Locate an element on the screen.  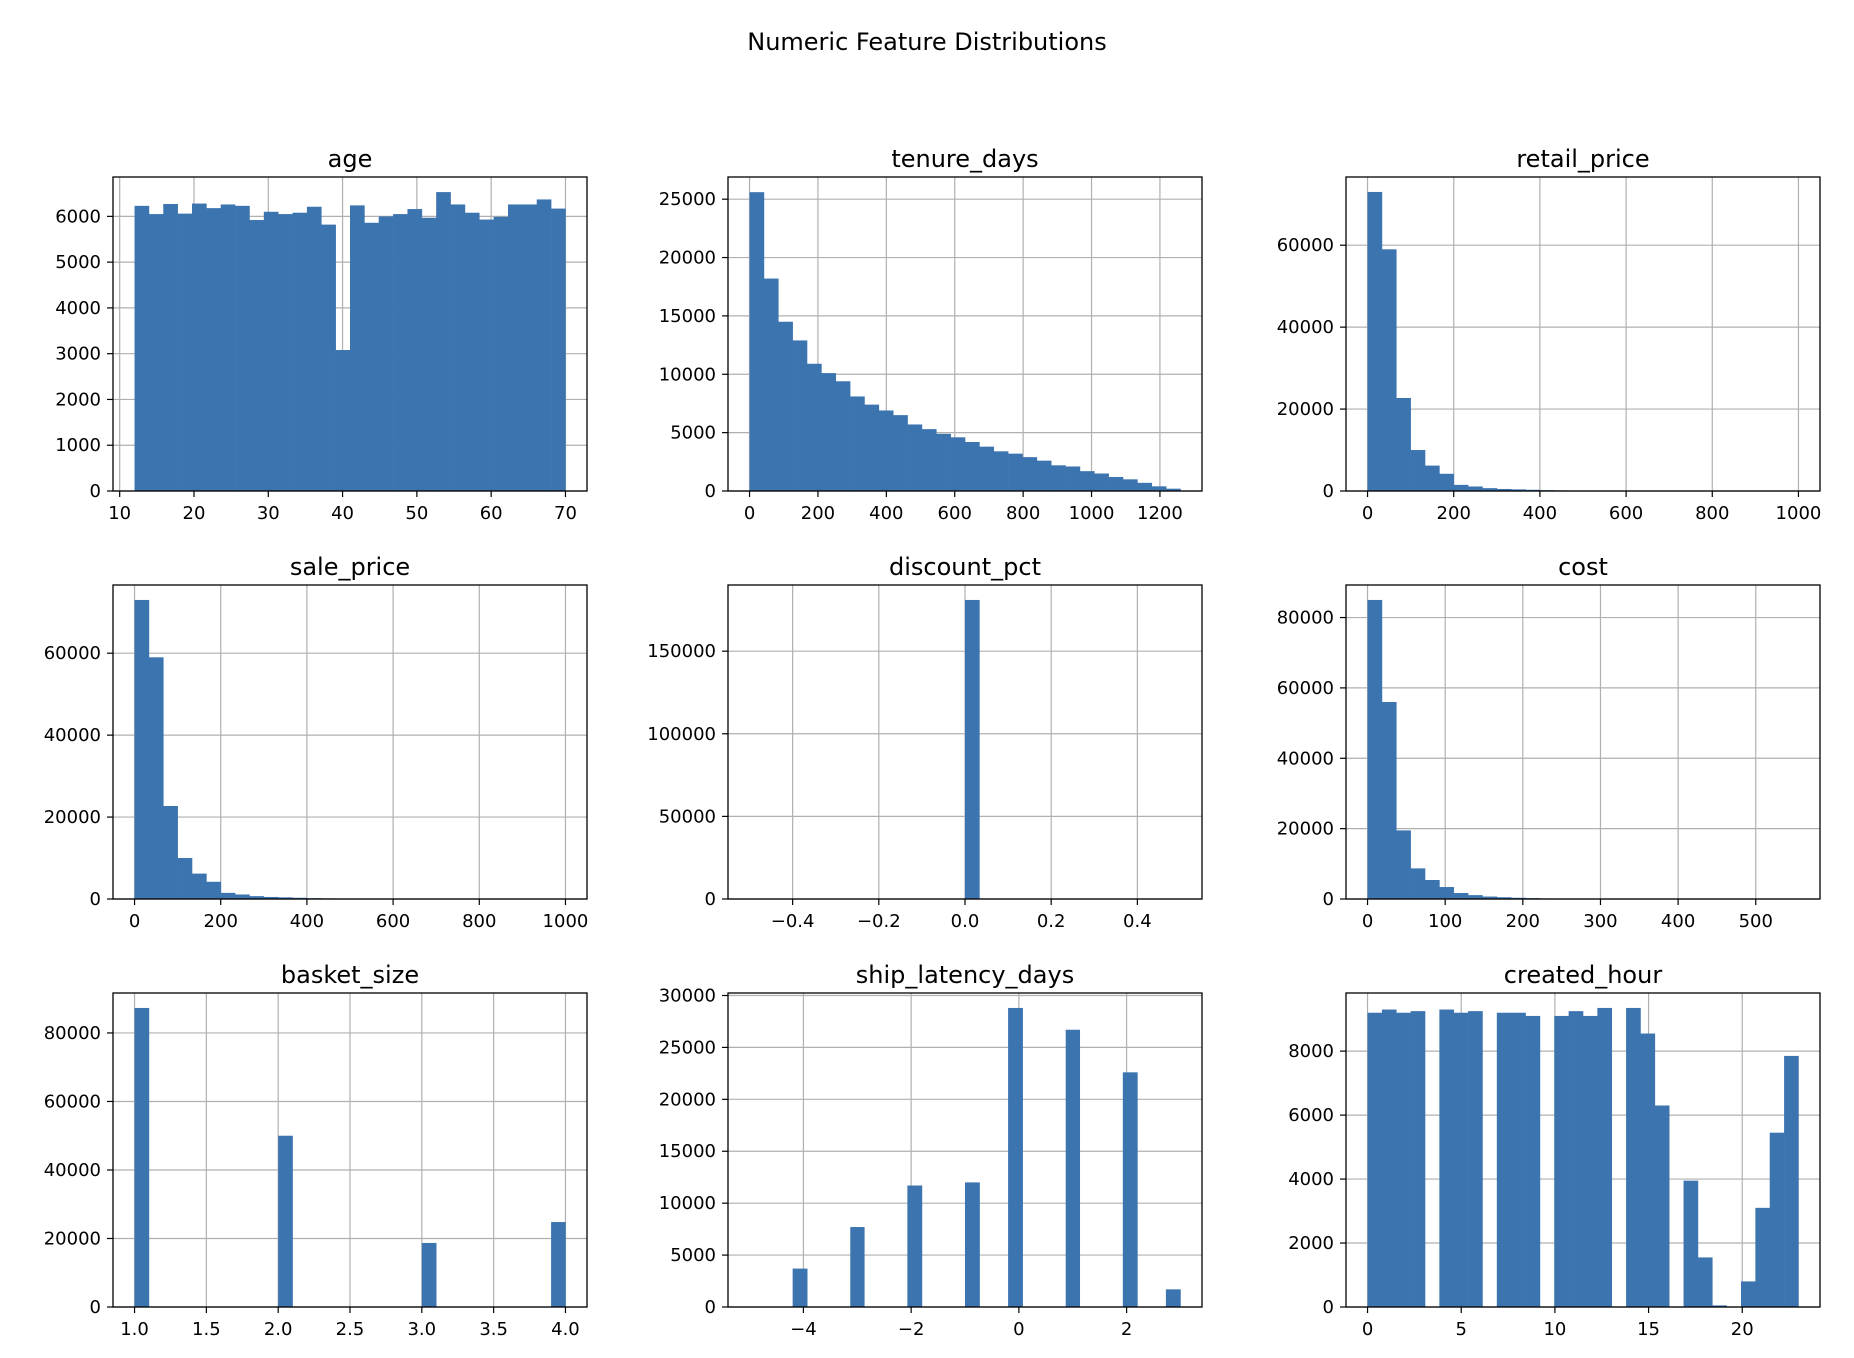
x-tick-label: 600 is located at coordinates (955, 513).